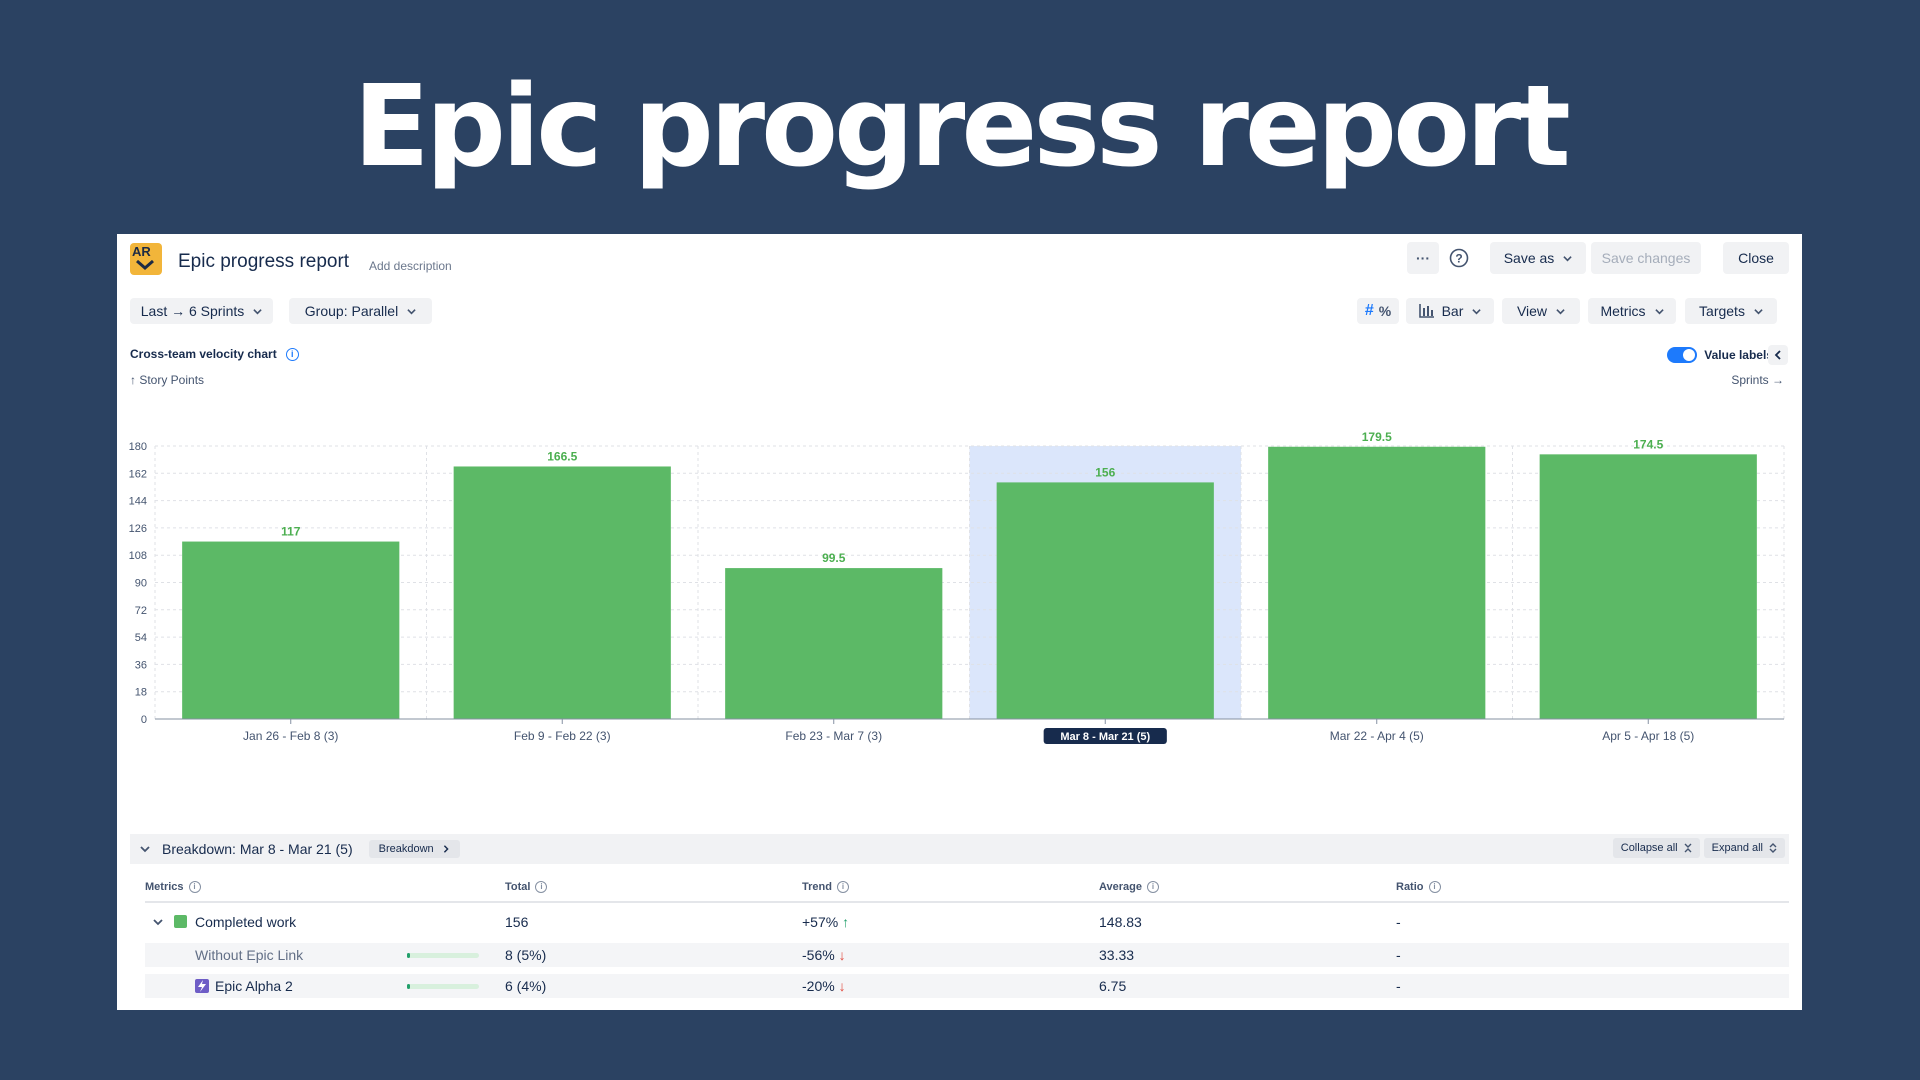  What do you see at coordinates (1757, 380) in the screenshot?
I see `x-axis-label: Sprints →` at bounding box center [1757, 380].